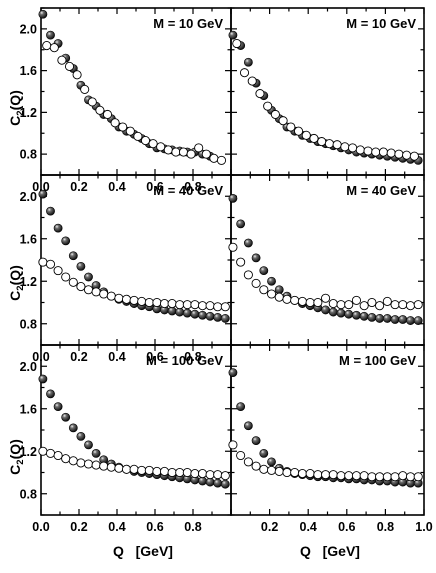  What do you see at coordinates (20, 287) in the screenshot?
I see `y-axis-title-sub: 2` at bounding box center [20, 287].